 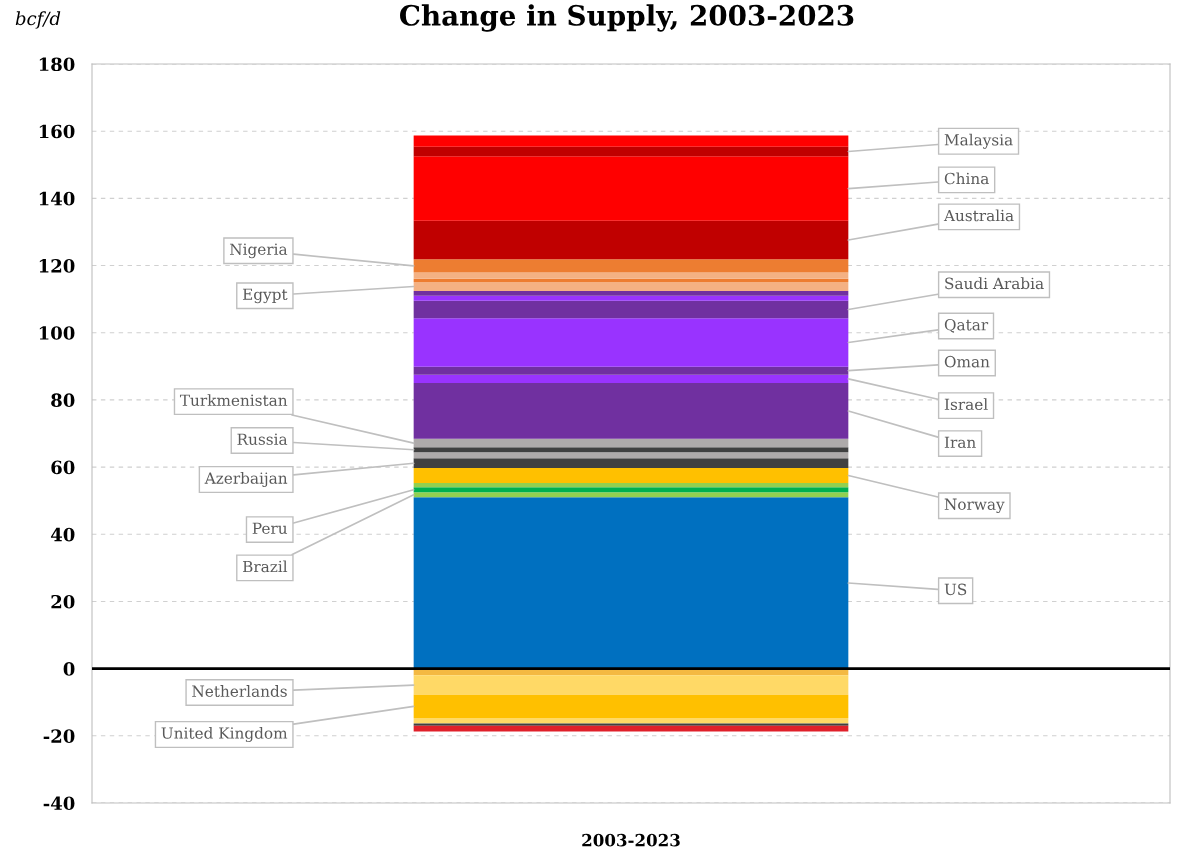 I want to click on y-tick-label: 160, so click(x=57, y=131).